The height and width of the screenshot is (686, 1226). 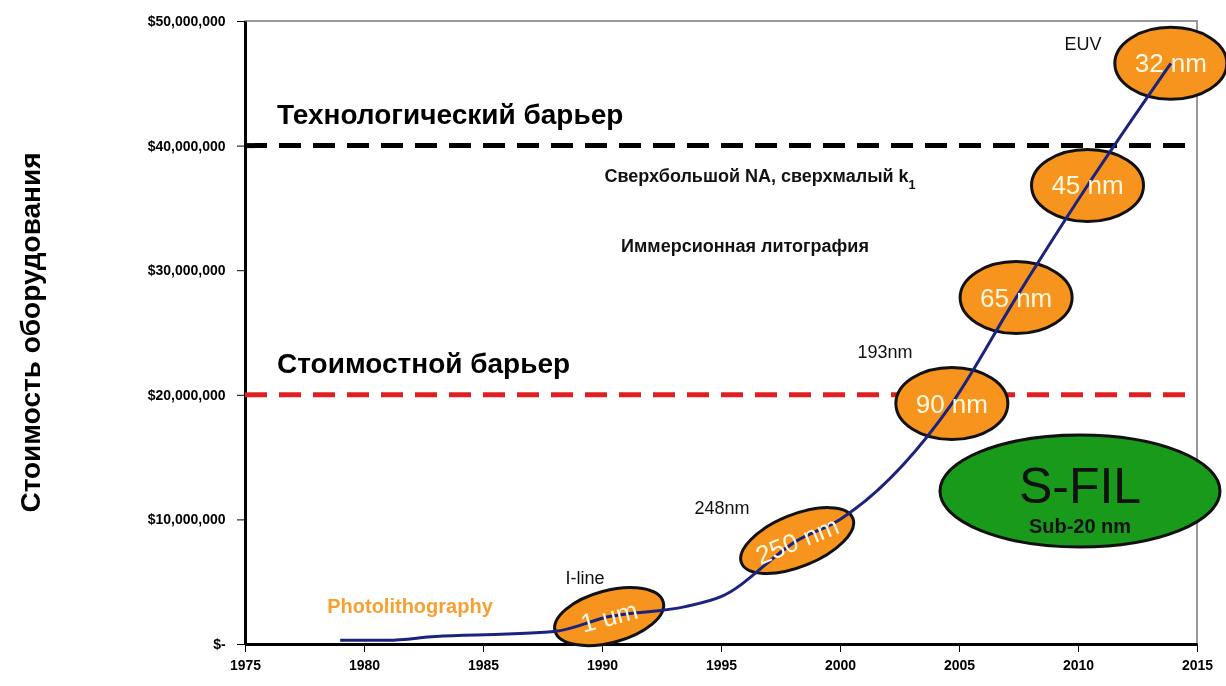 I want to click on annotation: S-FIL, so click(x=1080, y=486).